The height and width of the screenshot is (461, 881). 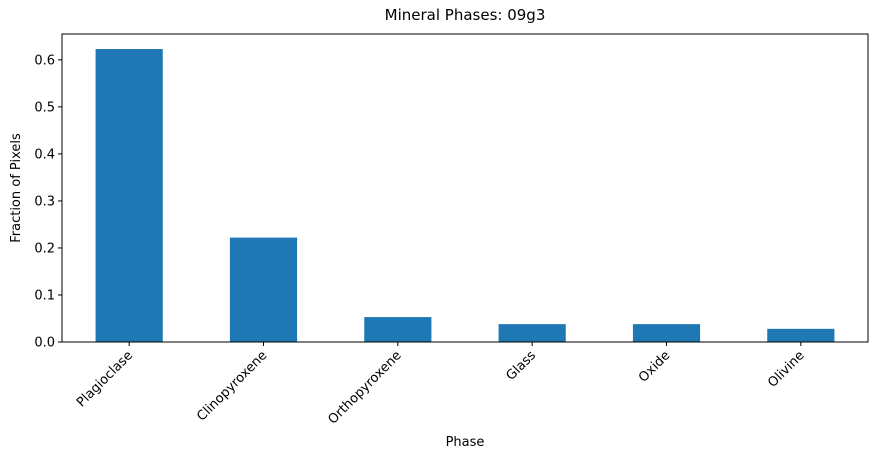 I want to click on bar-glass, so click(x=532, y=333).